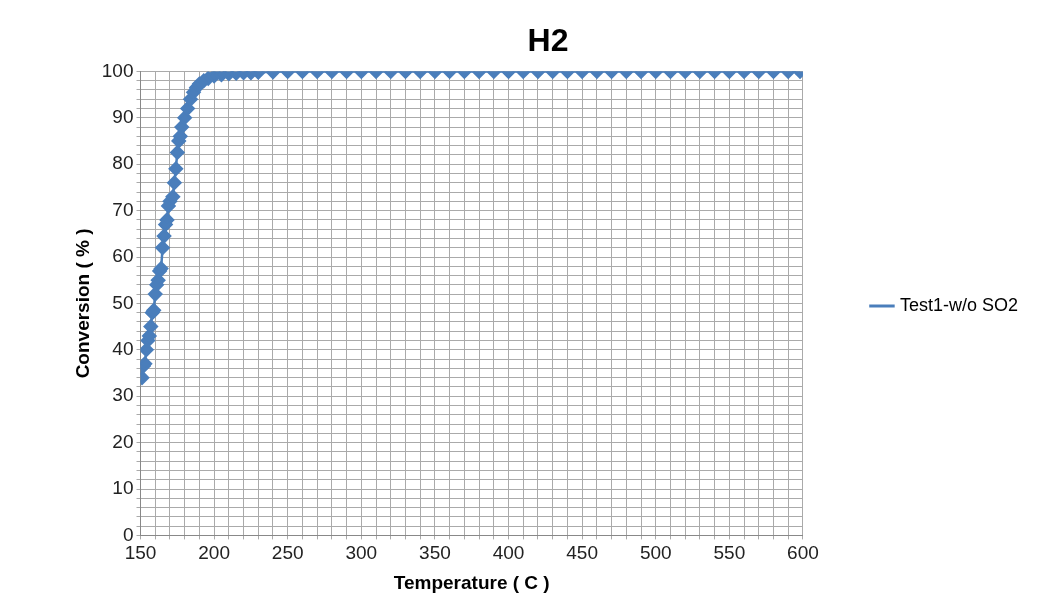 The height and width of the screenshot is (612, 1048). What do you see at coordinates (123, 395) in the screenshot?
I see `y-tick-label: 30` at bounding box center [123, 395].